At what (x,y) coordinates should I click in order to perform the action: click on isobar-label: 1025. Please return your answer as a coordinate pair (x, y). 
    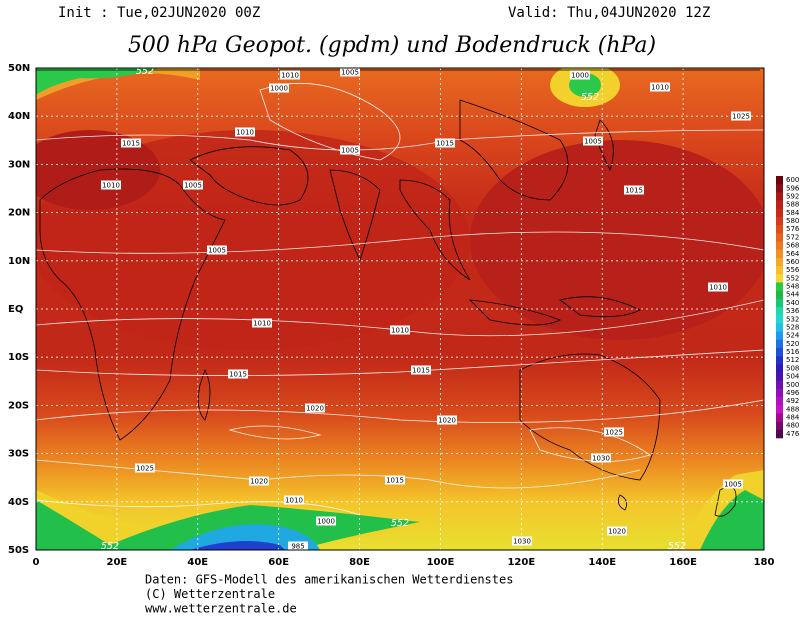
    Looking at the image, I should click on (741, 117).